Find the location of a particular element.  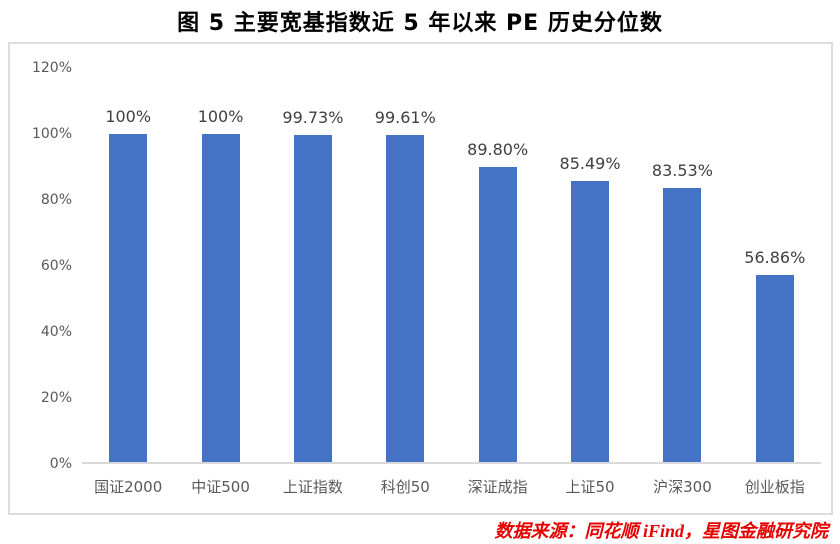

x-tick-label: 中证500 is located at coordinates (220, 487).